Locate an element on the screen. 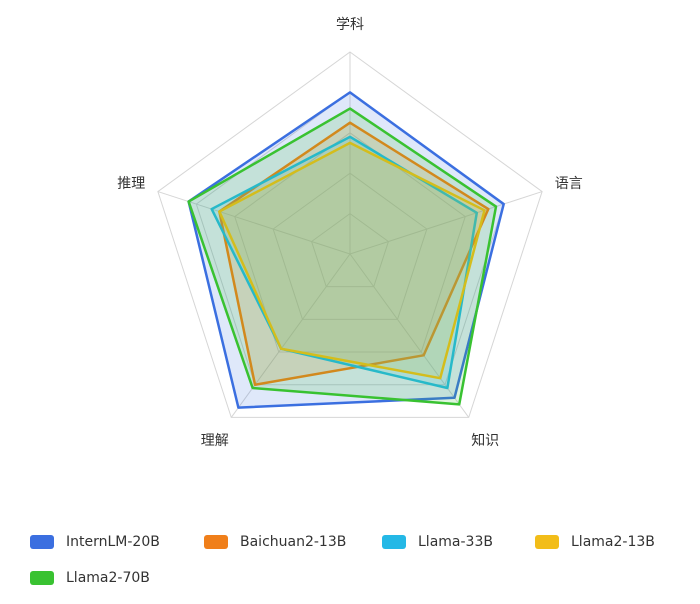 The width and height of the screenshot is (700, 604). legend-item-llama2-70b: Llama2-70B is located at coordinates (90, 578).